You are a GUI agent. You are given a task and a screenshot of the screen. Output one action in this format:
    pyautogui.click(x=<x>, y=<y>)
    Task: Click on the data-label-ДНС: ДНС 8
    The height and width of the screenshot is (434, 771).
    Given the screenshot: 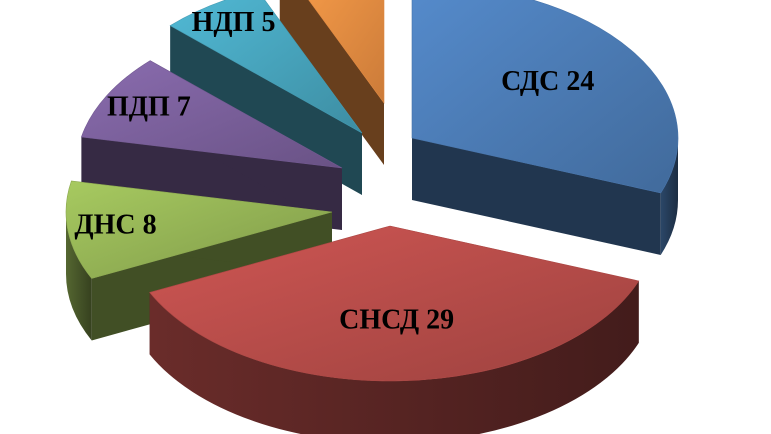 What is the action you would take?
    pyautogui.click(x=115, y=225)
    